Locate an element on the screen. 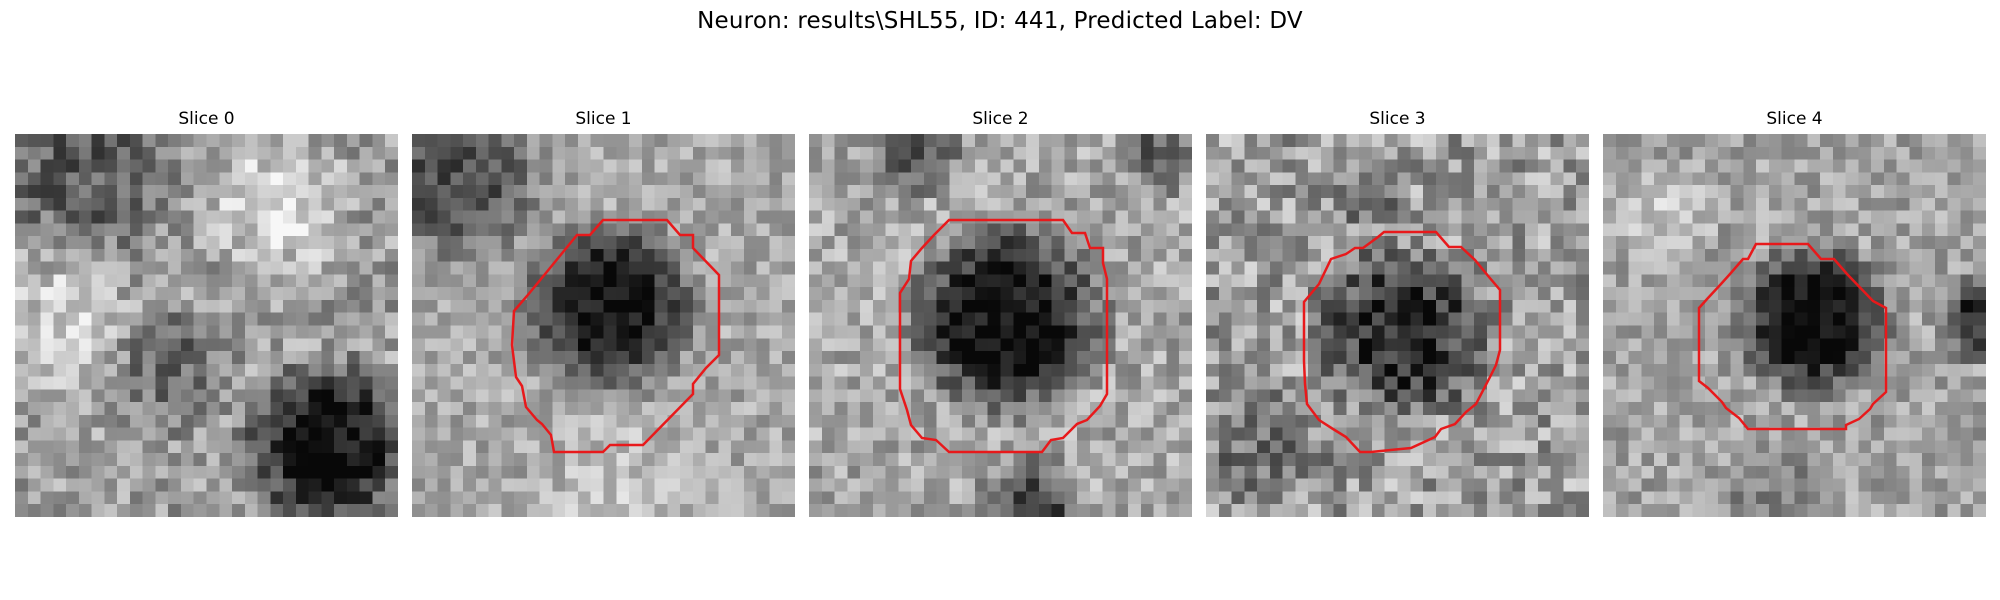 The width and height of the screenshot is (2000, 600). slice-4-image is located at coordinates (1794, 325).